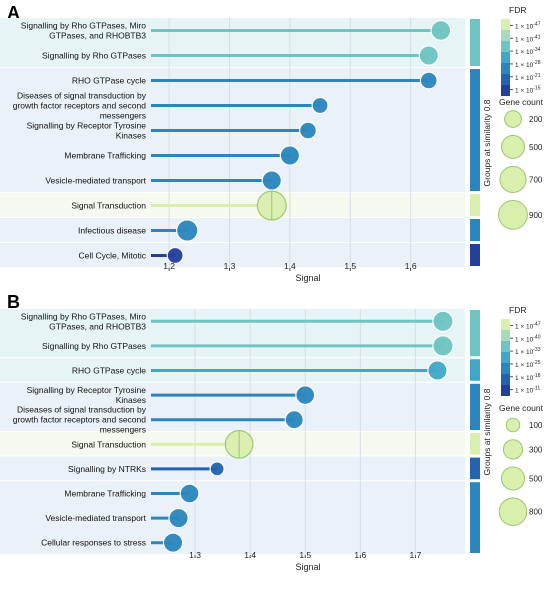  Describe the element at coordinates (13, 302) in the screenshot. I see `panel-label: B` at that location.